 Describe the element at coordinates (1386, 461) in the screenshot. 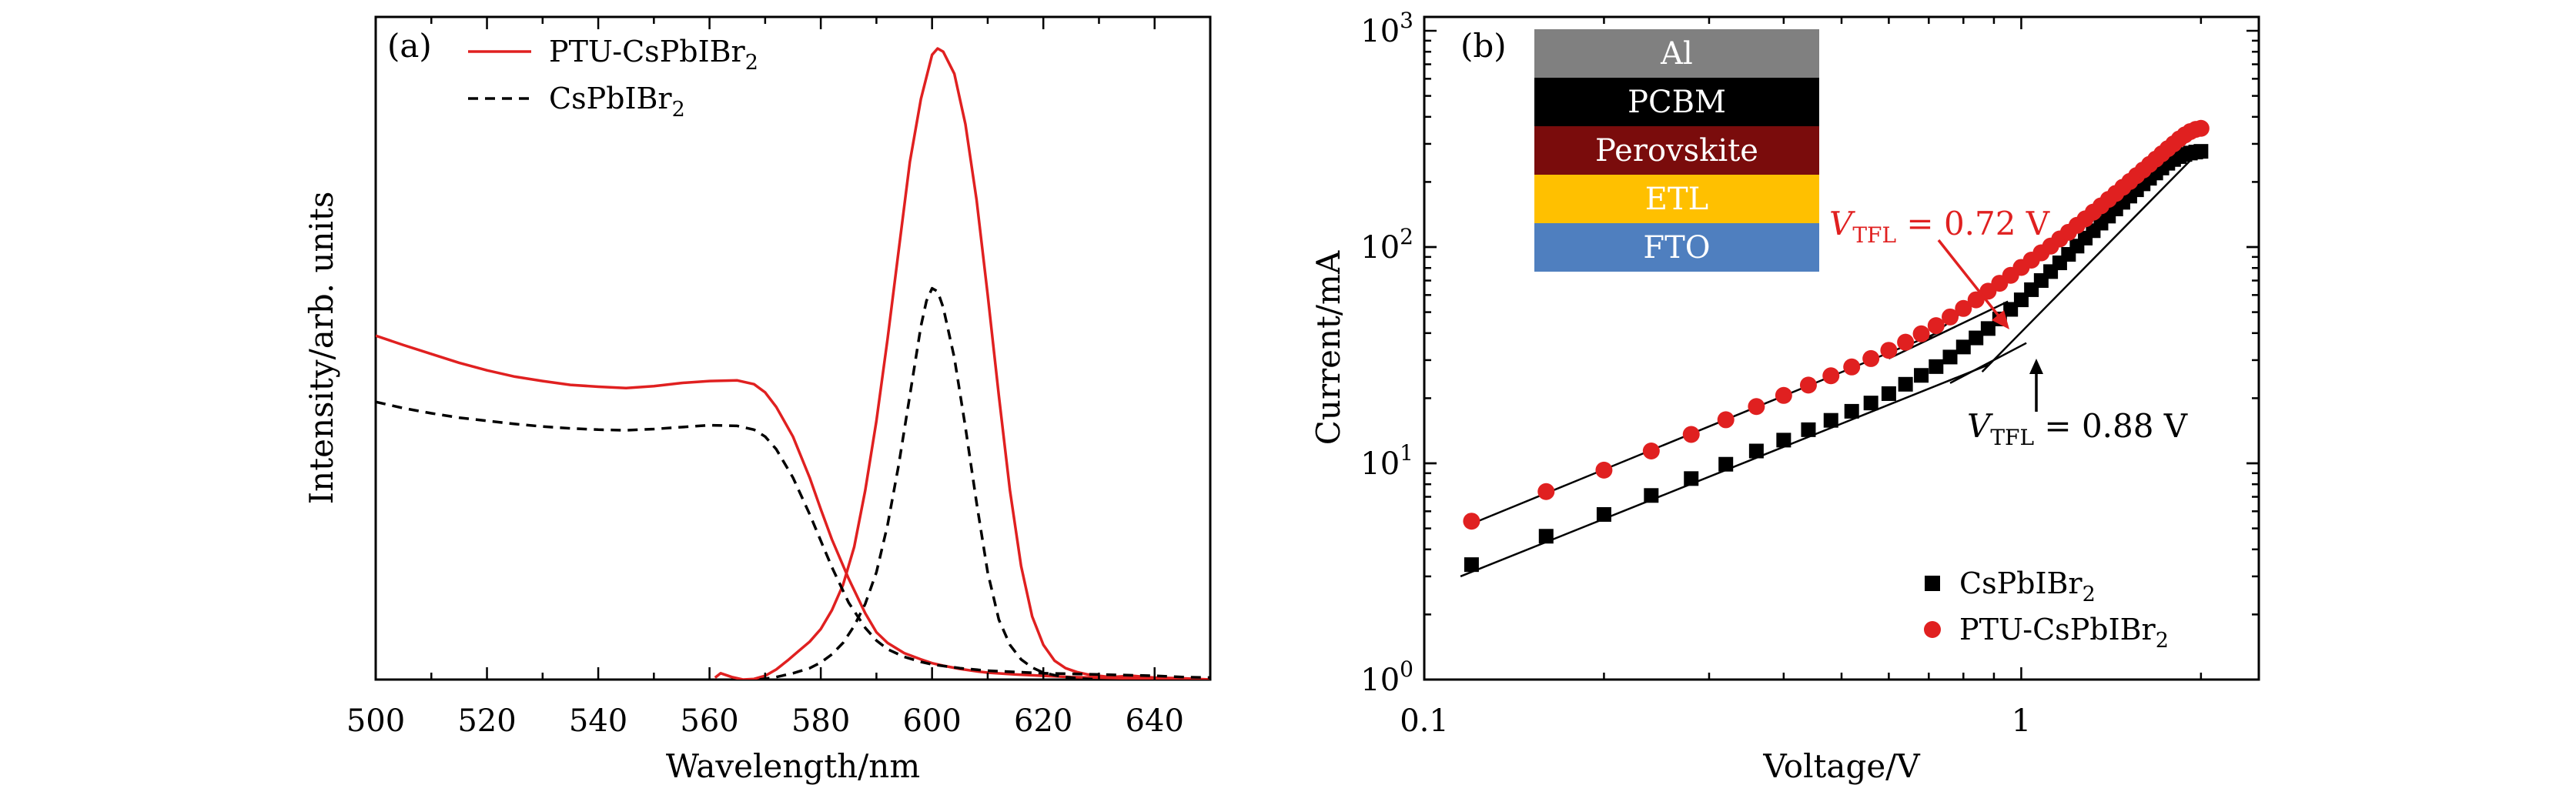

I see `y-tick-label: 10¹` at that location.